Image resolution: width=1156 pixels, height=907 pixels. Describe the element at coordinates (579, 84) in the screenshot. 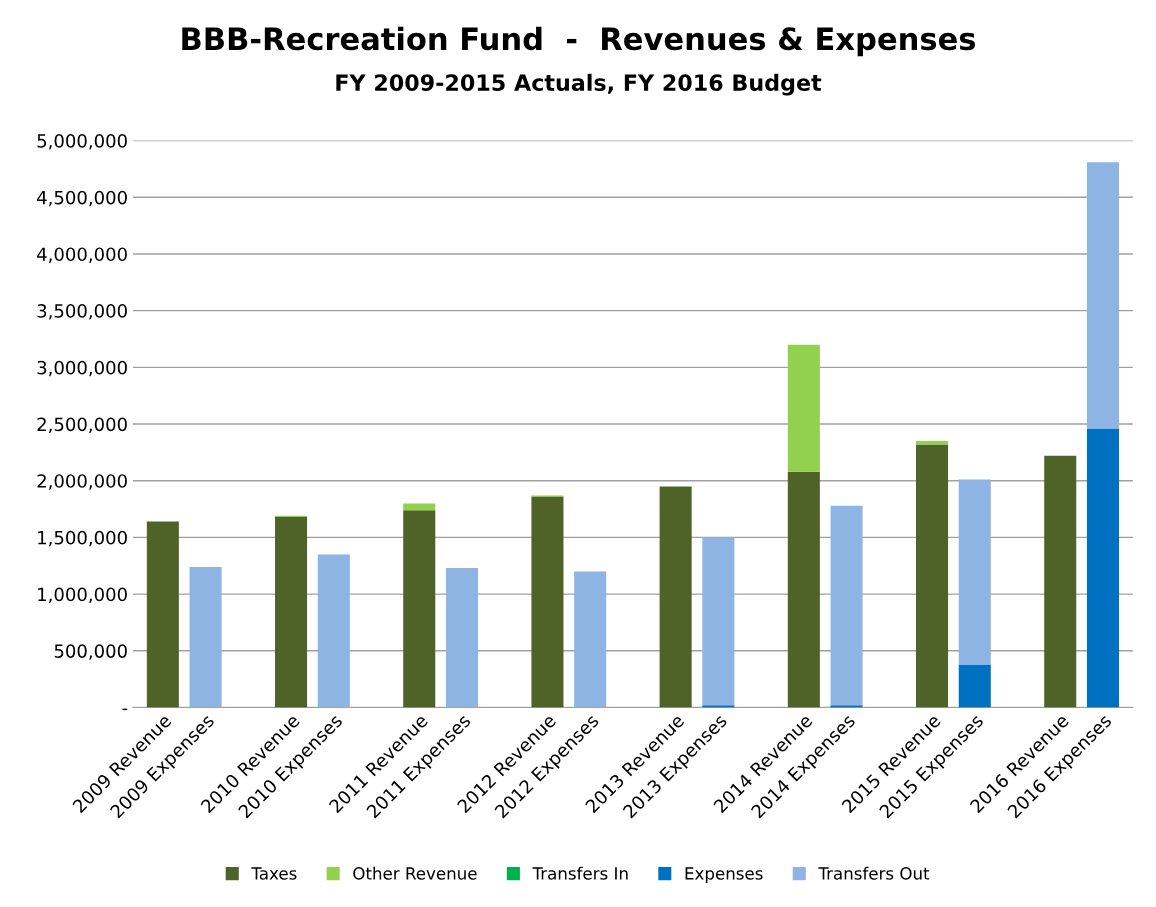

I see `chart-subtitle: FY 2009-2015 Actuals, FY 2016 Budget` at that location.